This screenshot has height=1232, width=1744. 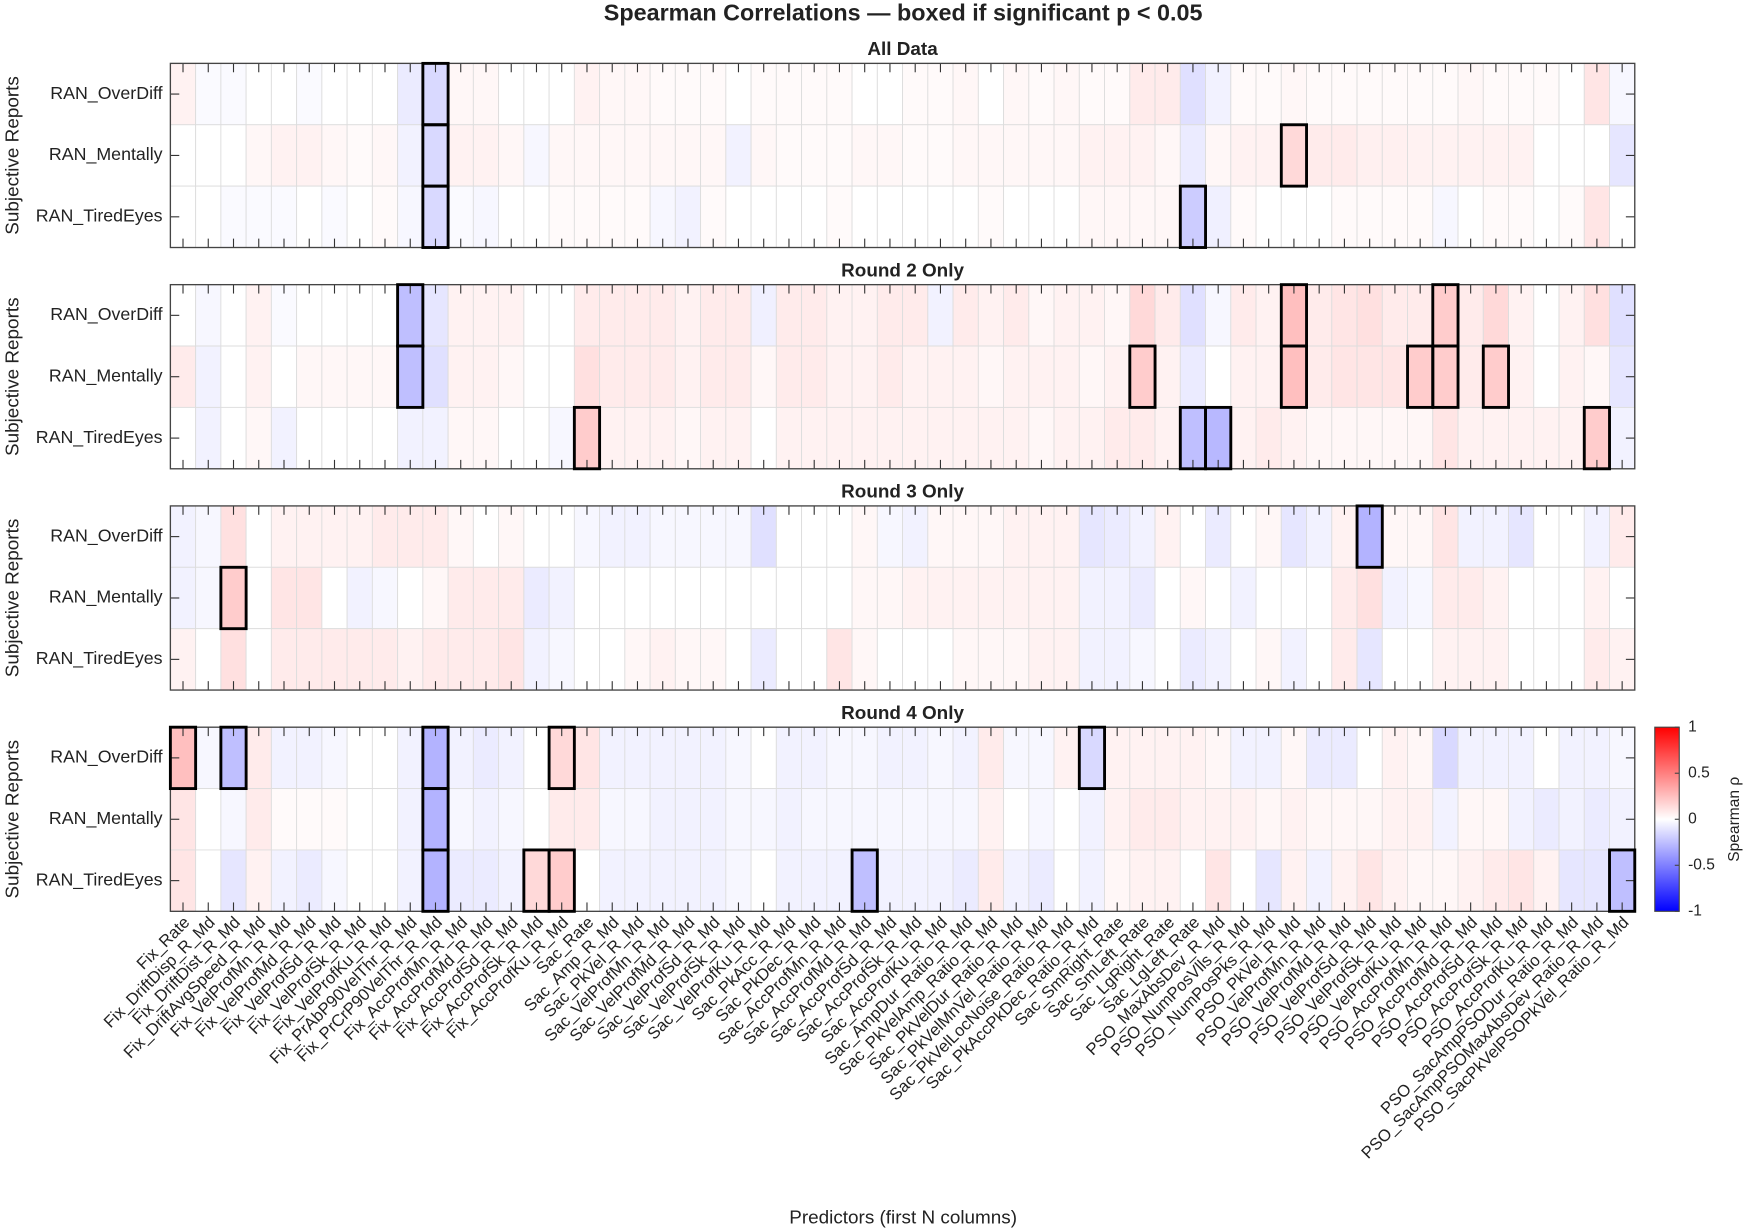 What do you see at coordinates (13, 598) in the screenshot?
I see `y-axis-label: Subjective Reports` at bounding box center [13, 598].